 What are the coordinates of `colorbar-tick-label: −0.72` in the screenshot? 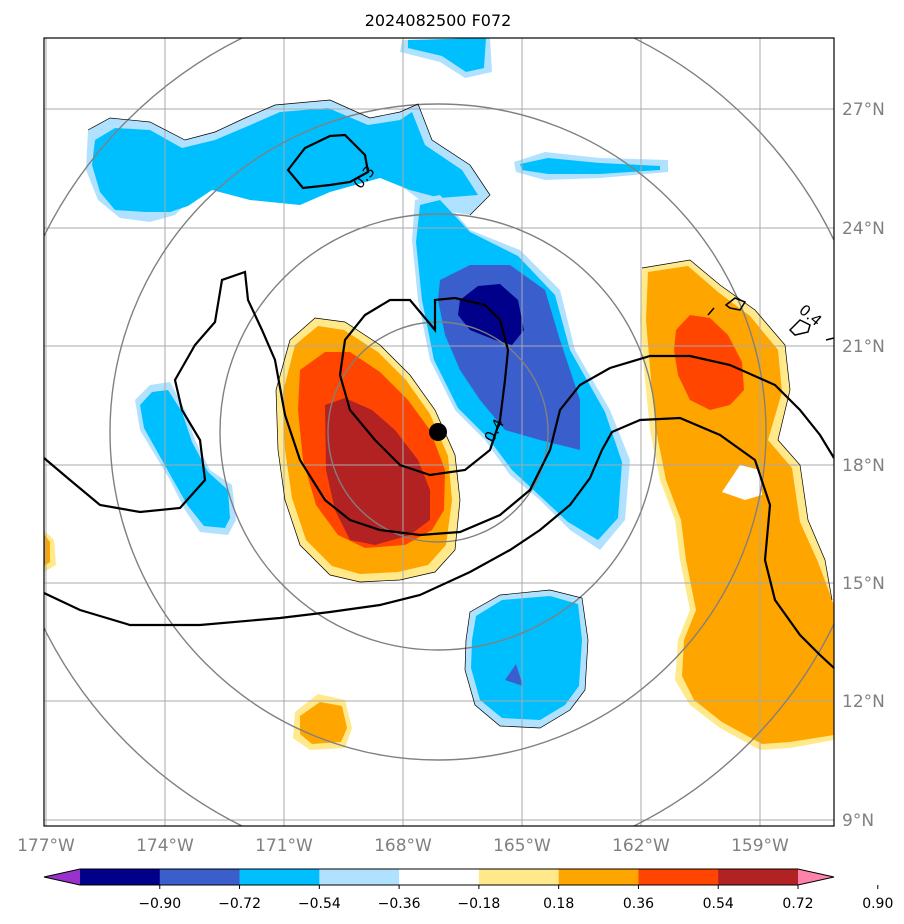 It's located at (239, 904).